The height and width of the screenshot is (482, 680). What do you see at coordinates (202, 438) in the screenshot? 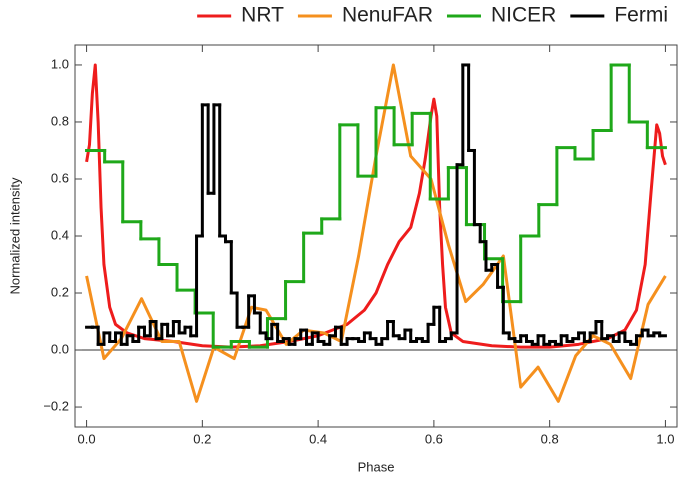
I see `x-tick-label: 0.2` at bounding box center [202, 438].